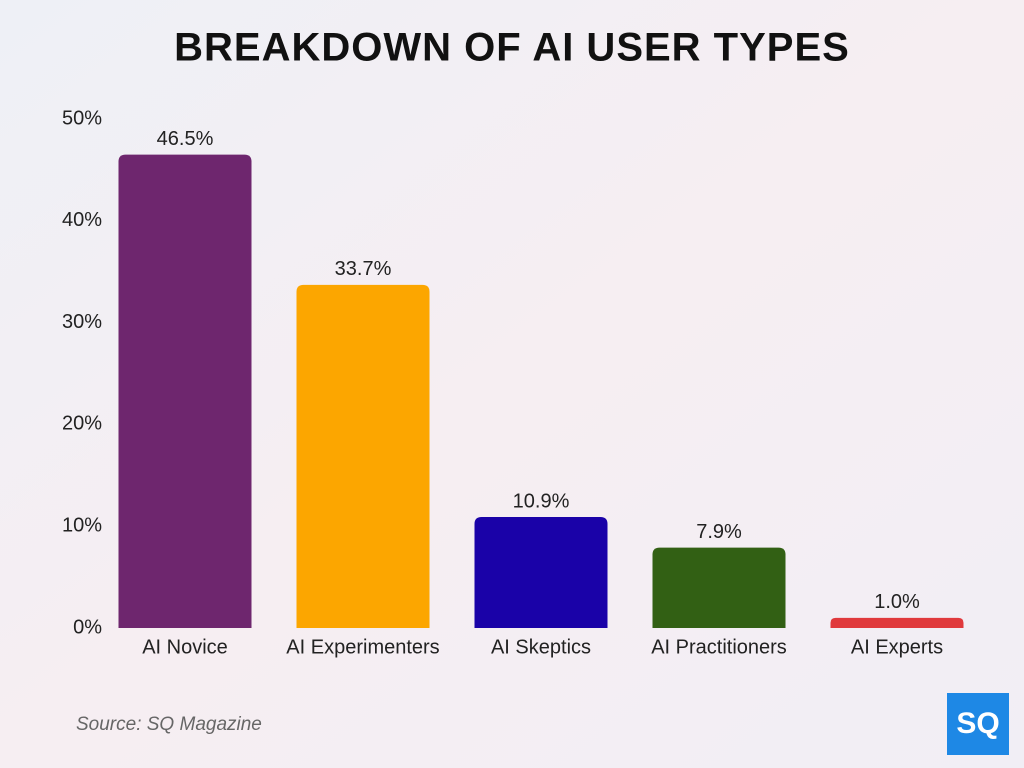 The image size is (1024, 768). I want to click on value-label: 1.0%, so click(897, 602).